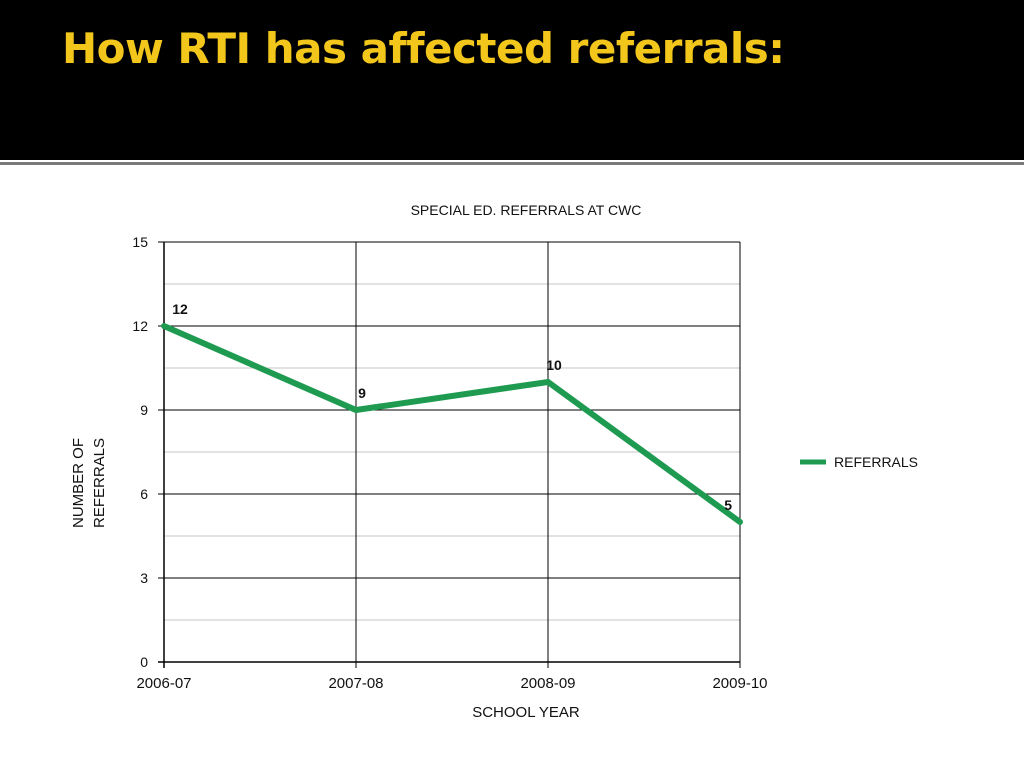 The height and width of the screenshot is (768, 1024). What do you see at coordinates (526, 712) in the screenshot?
I see `x-axis-label: SCHOOL YEAR` at bounding box center [526, 712].